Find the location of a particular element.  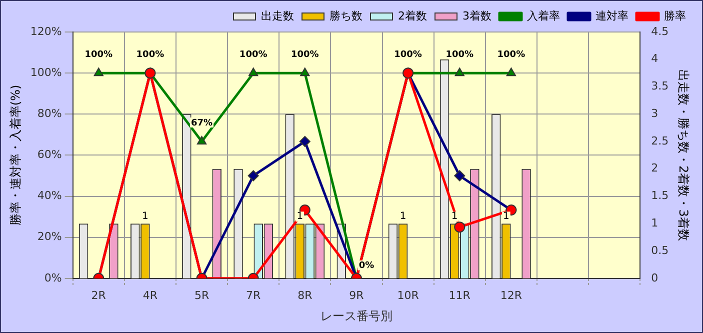

legend-label: 2着数 is located at coordinates (413, 15).